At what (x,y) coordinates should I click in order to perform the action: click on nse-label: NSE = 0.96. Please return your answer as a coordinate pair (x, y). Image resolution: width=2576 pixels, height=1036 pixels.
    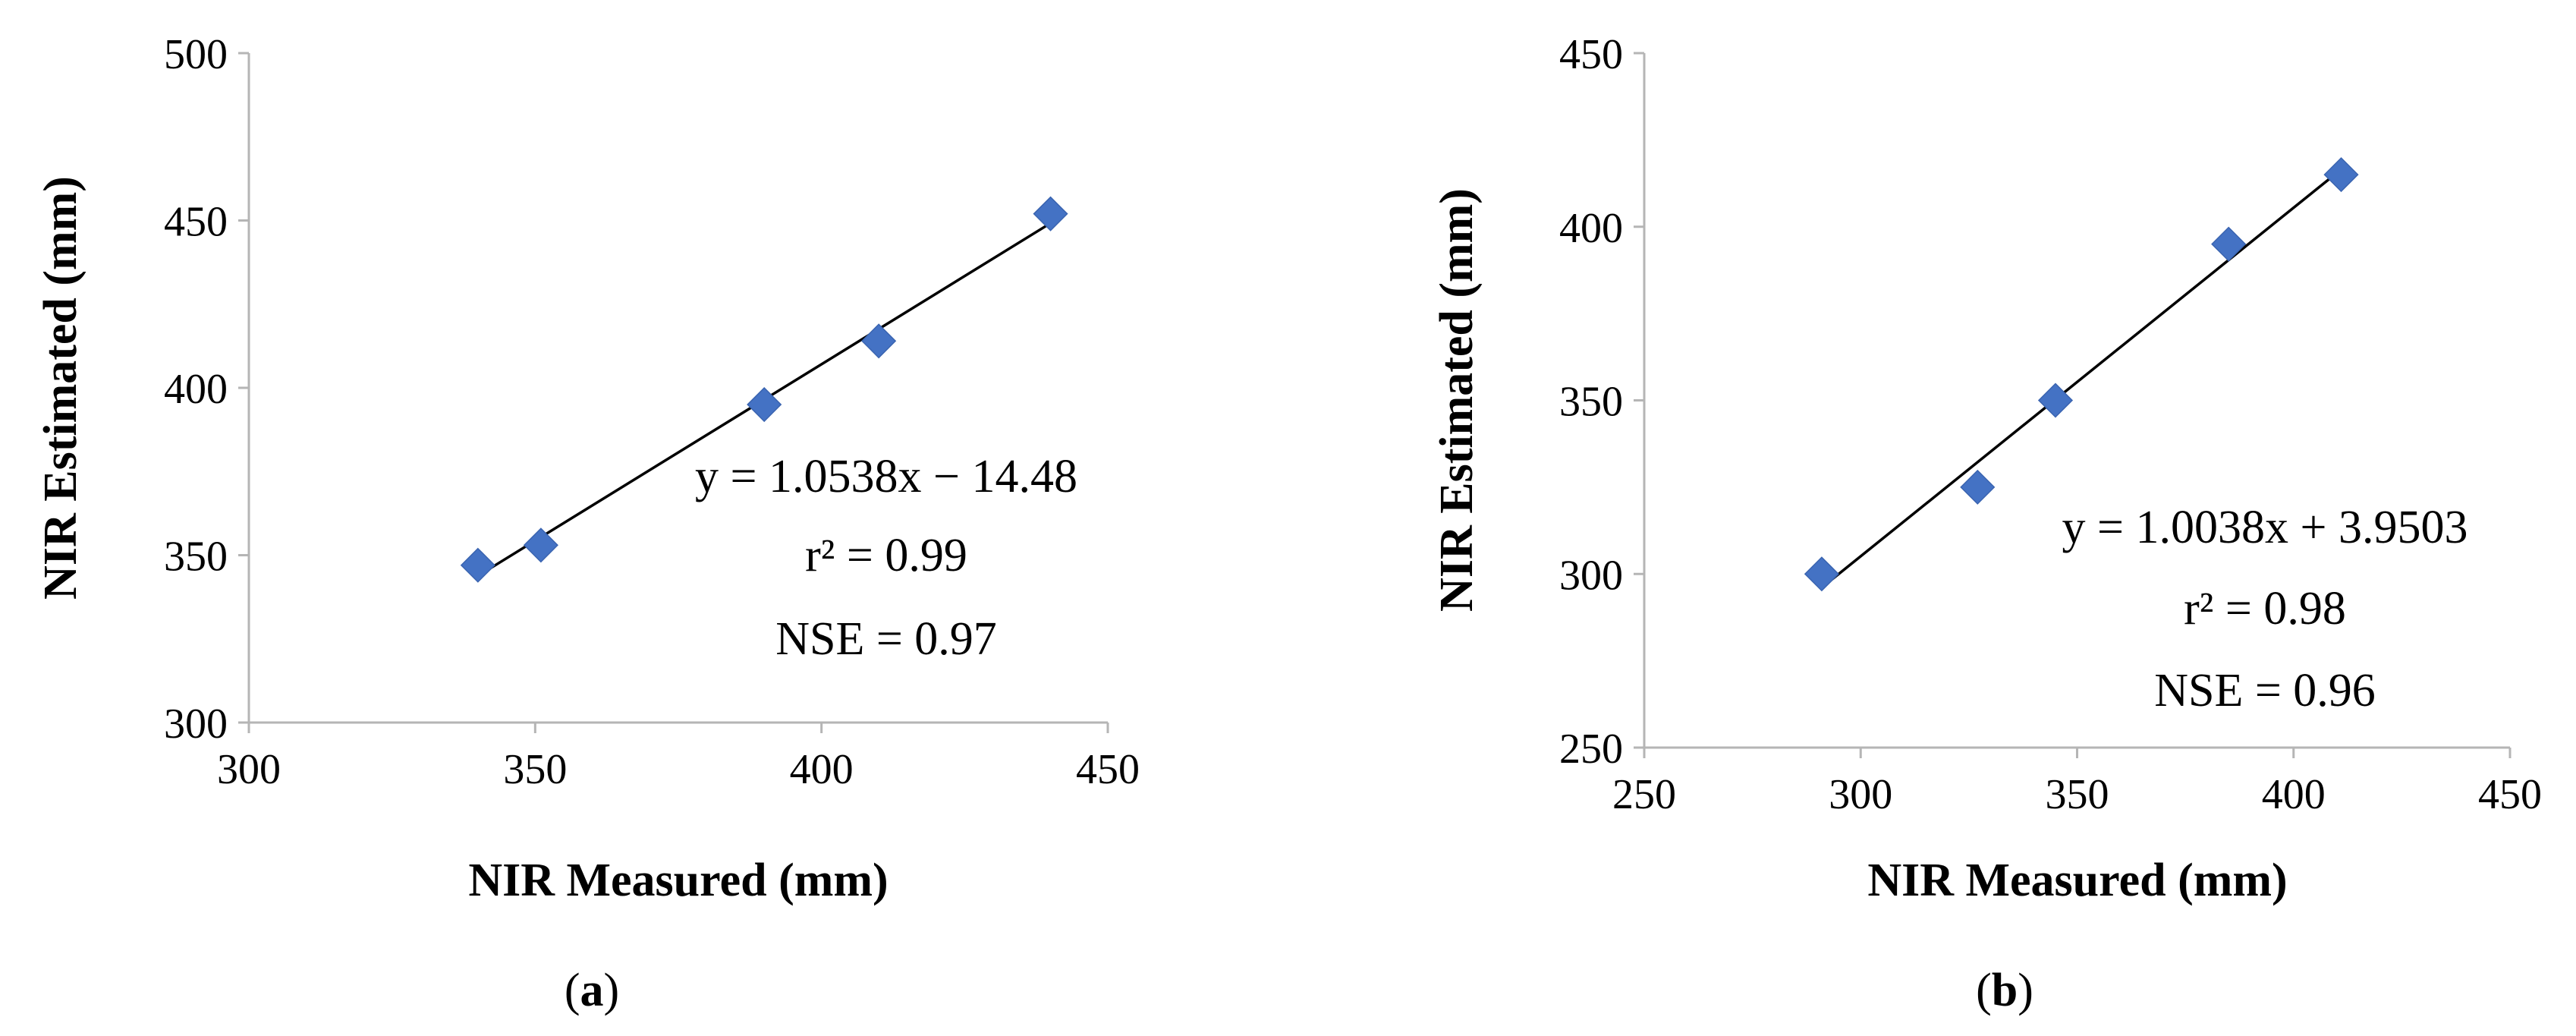
    Looking at the image, I should click on (2265, 690).